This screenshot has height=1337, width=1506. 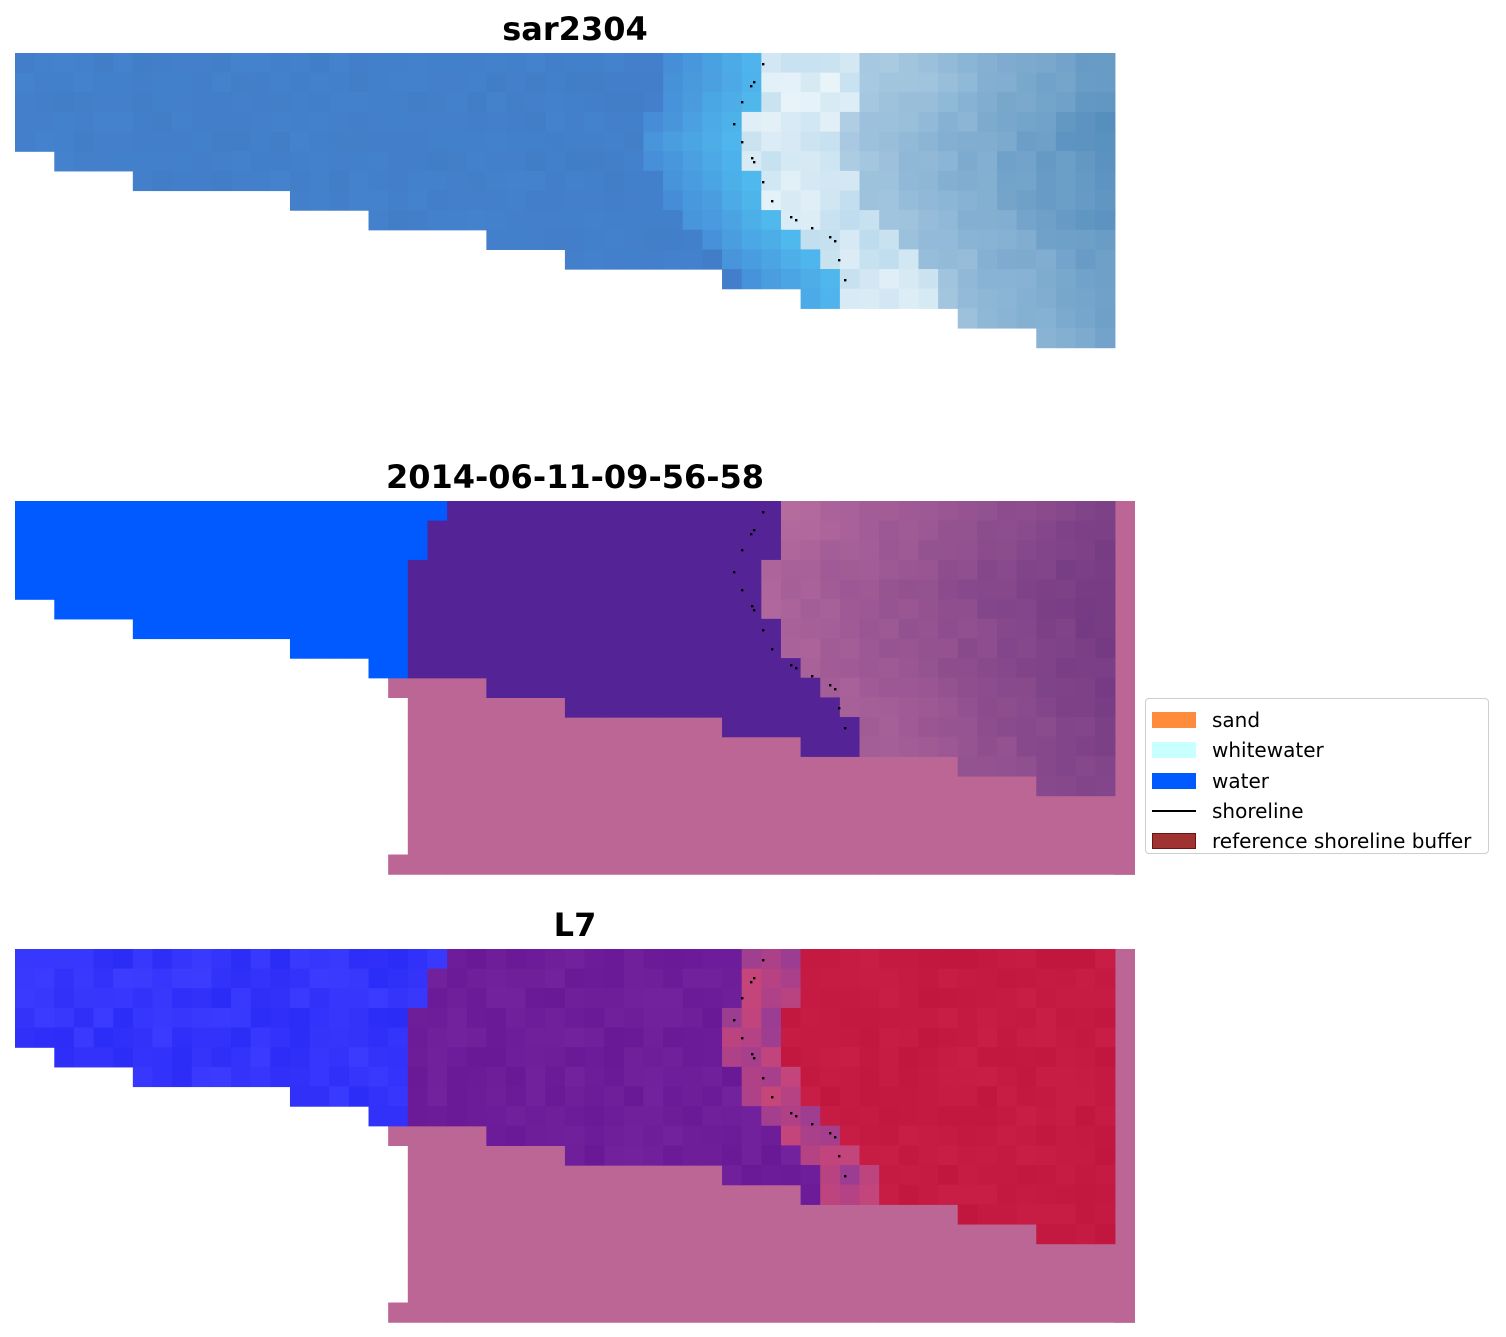 What do you see at coordinates (845, 728) in the screenshot?
I see `shoreline-point` at bounding box center [845, 728].